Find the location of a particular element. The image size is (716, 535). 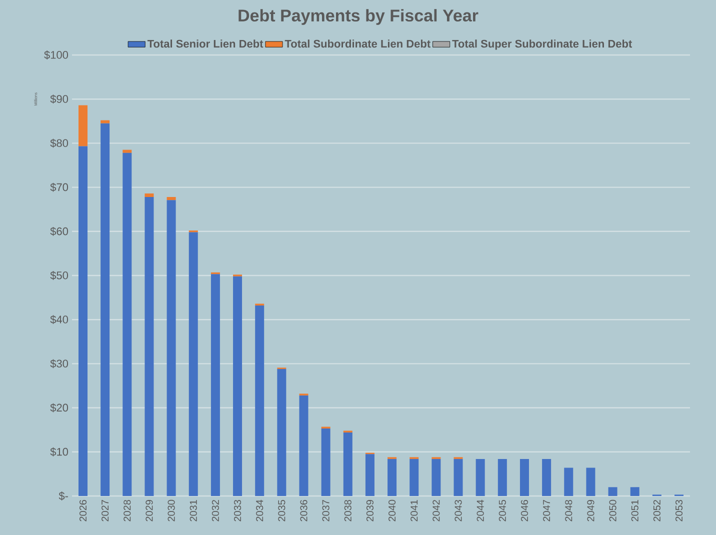

x-tick-label: 2035 is located at coordinates (282, 511).